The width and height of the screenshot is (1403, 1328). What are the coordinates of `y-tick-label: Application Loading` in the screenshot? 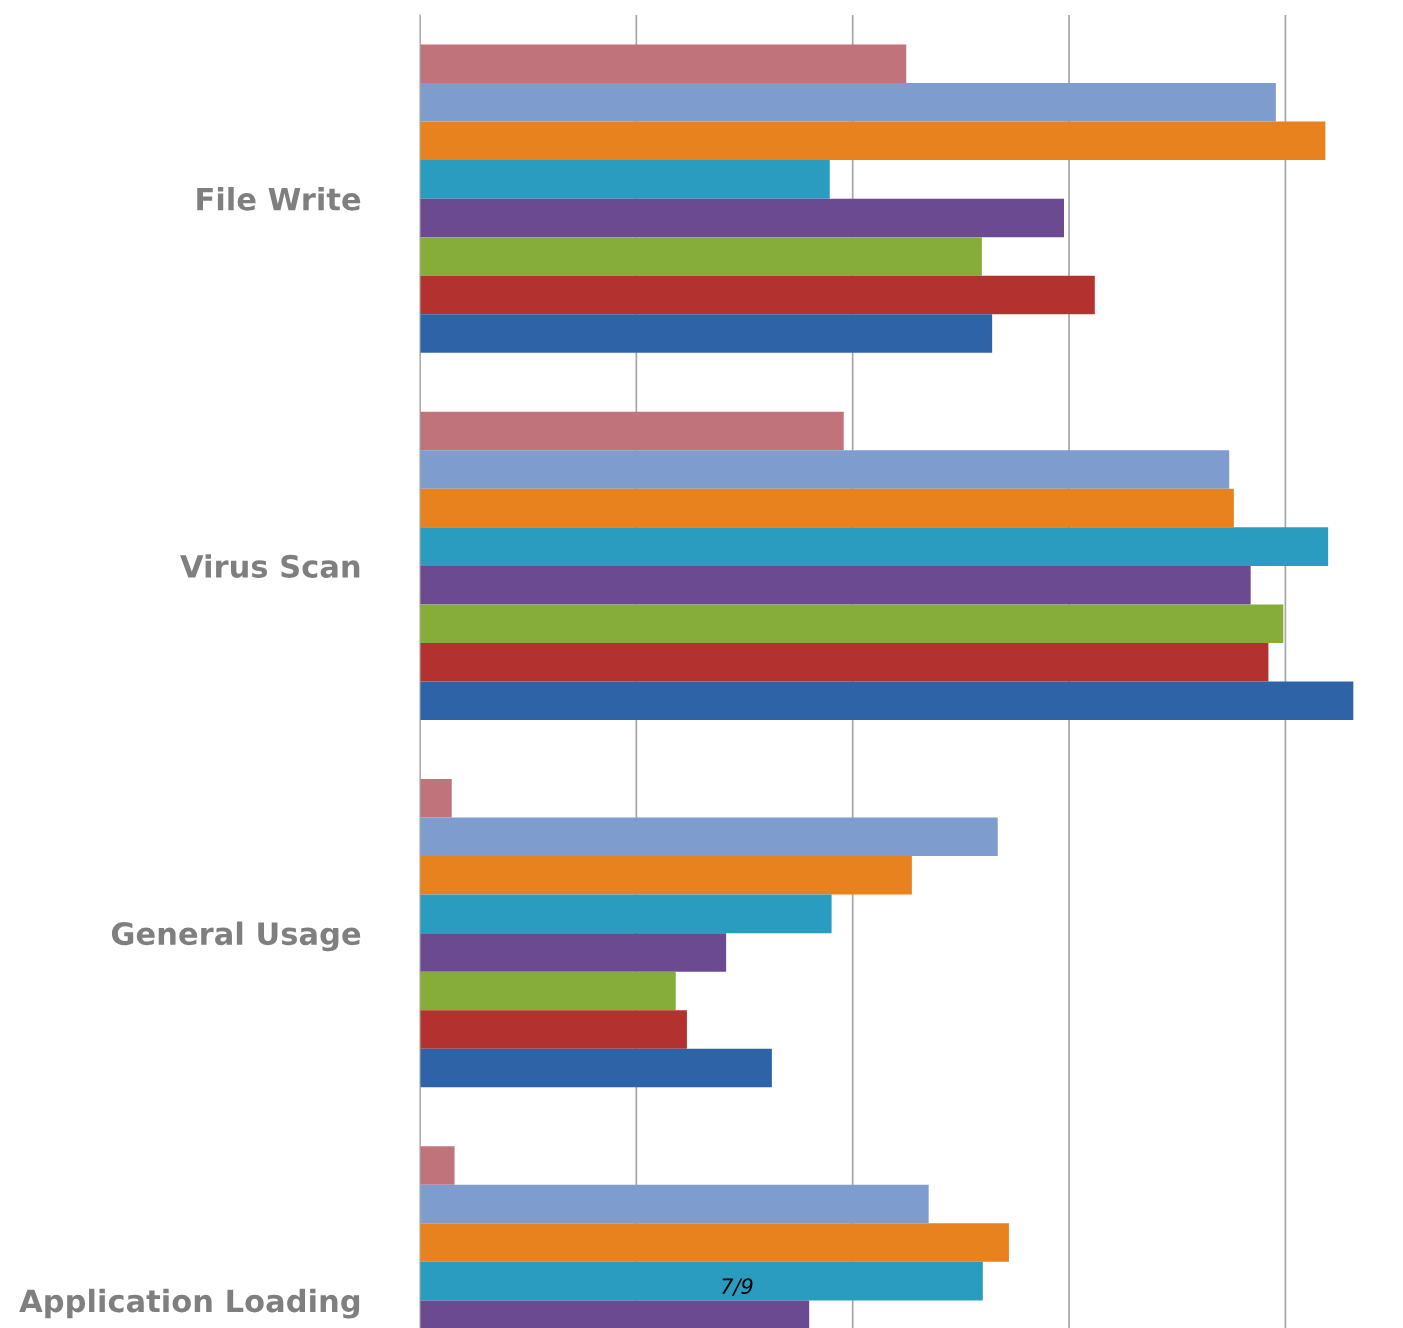 It's located at (189, 1303).